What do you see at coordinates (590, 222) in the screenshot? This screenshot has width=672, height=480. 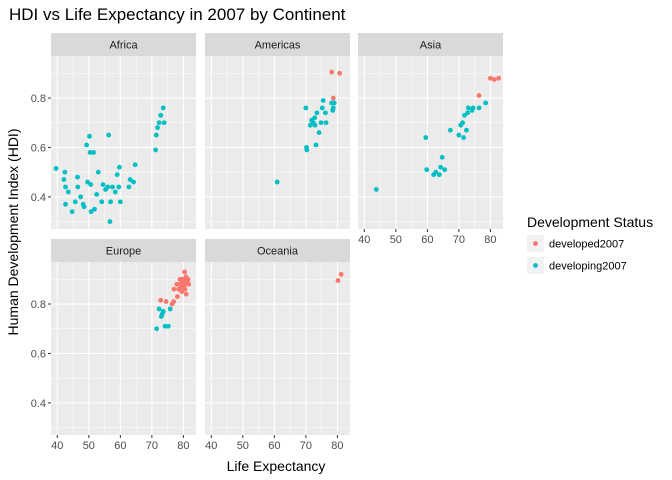 I see `legend-title: Development Status` at bounding box center [590, 222].